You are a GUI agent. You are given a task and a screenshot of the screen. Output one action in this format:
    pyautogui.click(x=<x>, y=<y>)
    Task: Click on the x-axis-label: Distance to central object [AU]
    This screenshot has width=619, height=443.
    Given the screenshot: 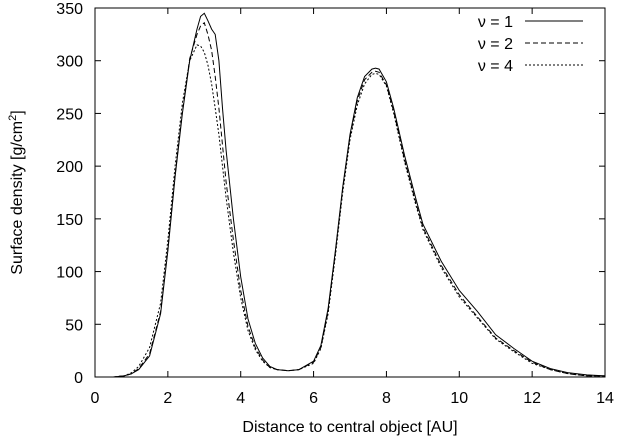 What is the action you would take?
    pyautogui.click(x=349, y=427)
    